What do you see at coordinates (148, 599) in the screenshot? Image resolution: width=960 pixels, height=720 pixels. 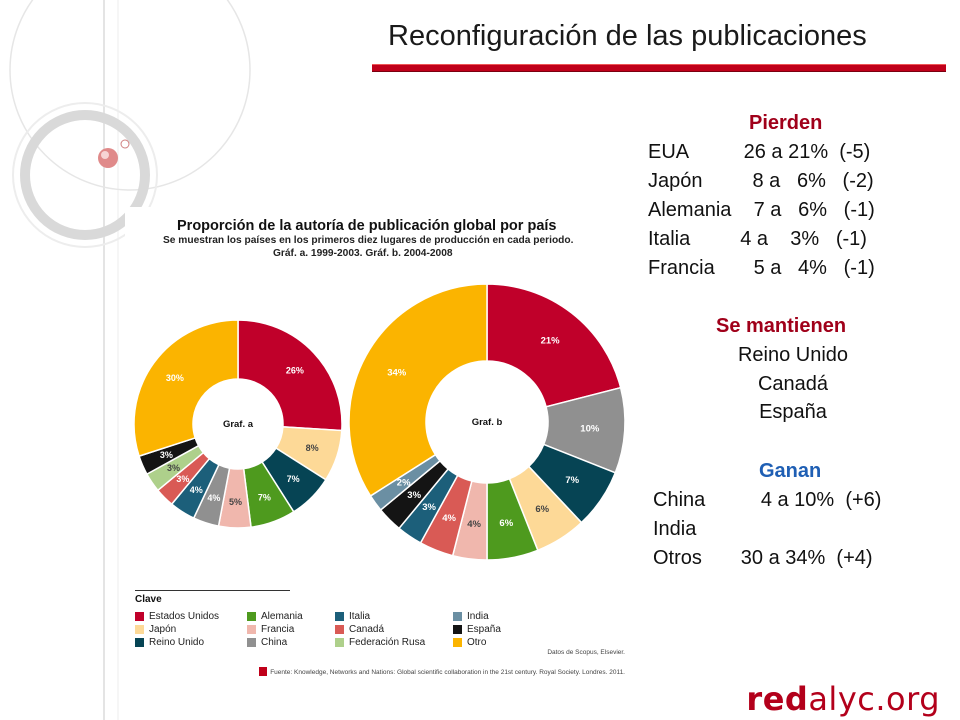 I see `legend-title: Clave` at bounding box center [148, 599].